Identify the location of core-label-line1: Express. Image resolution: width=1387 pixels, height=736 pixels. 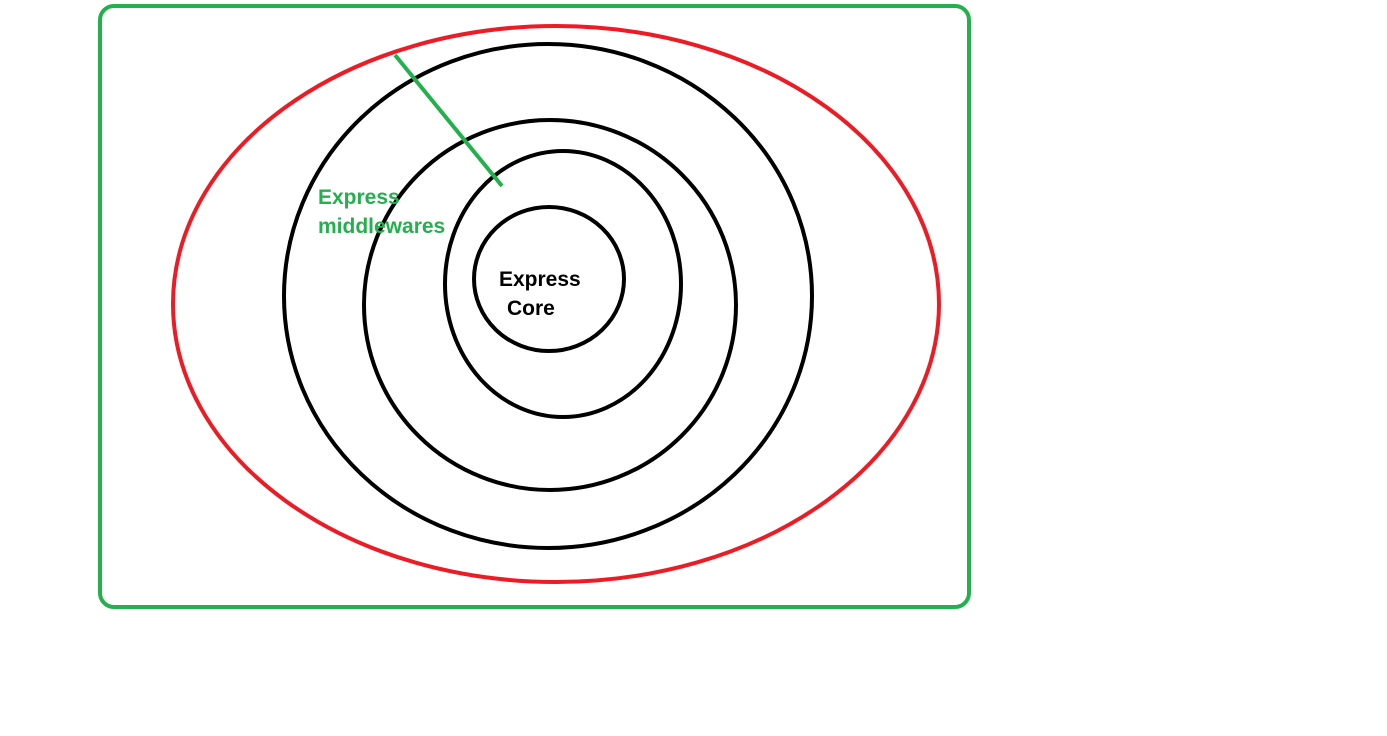
(540, 279).